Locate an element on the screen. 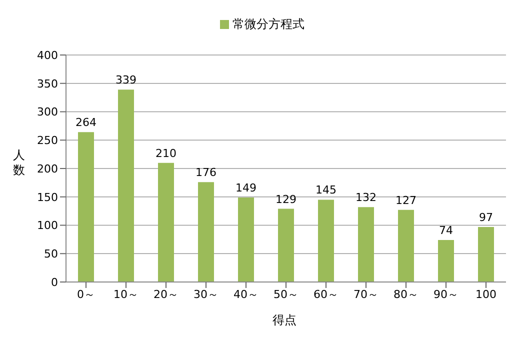  legend-label: 常微分方程式 is located at coordinates (268, 24).